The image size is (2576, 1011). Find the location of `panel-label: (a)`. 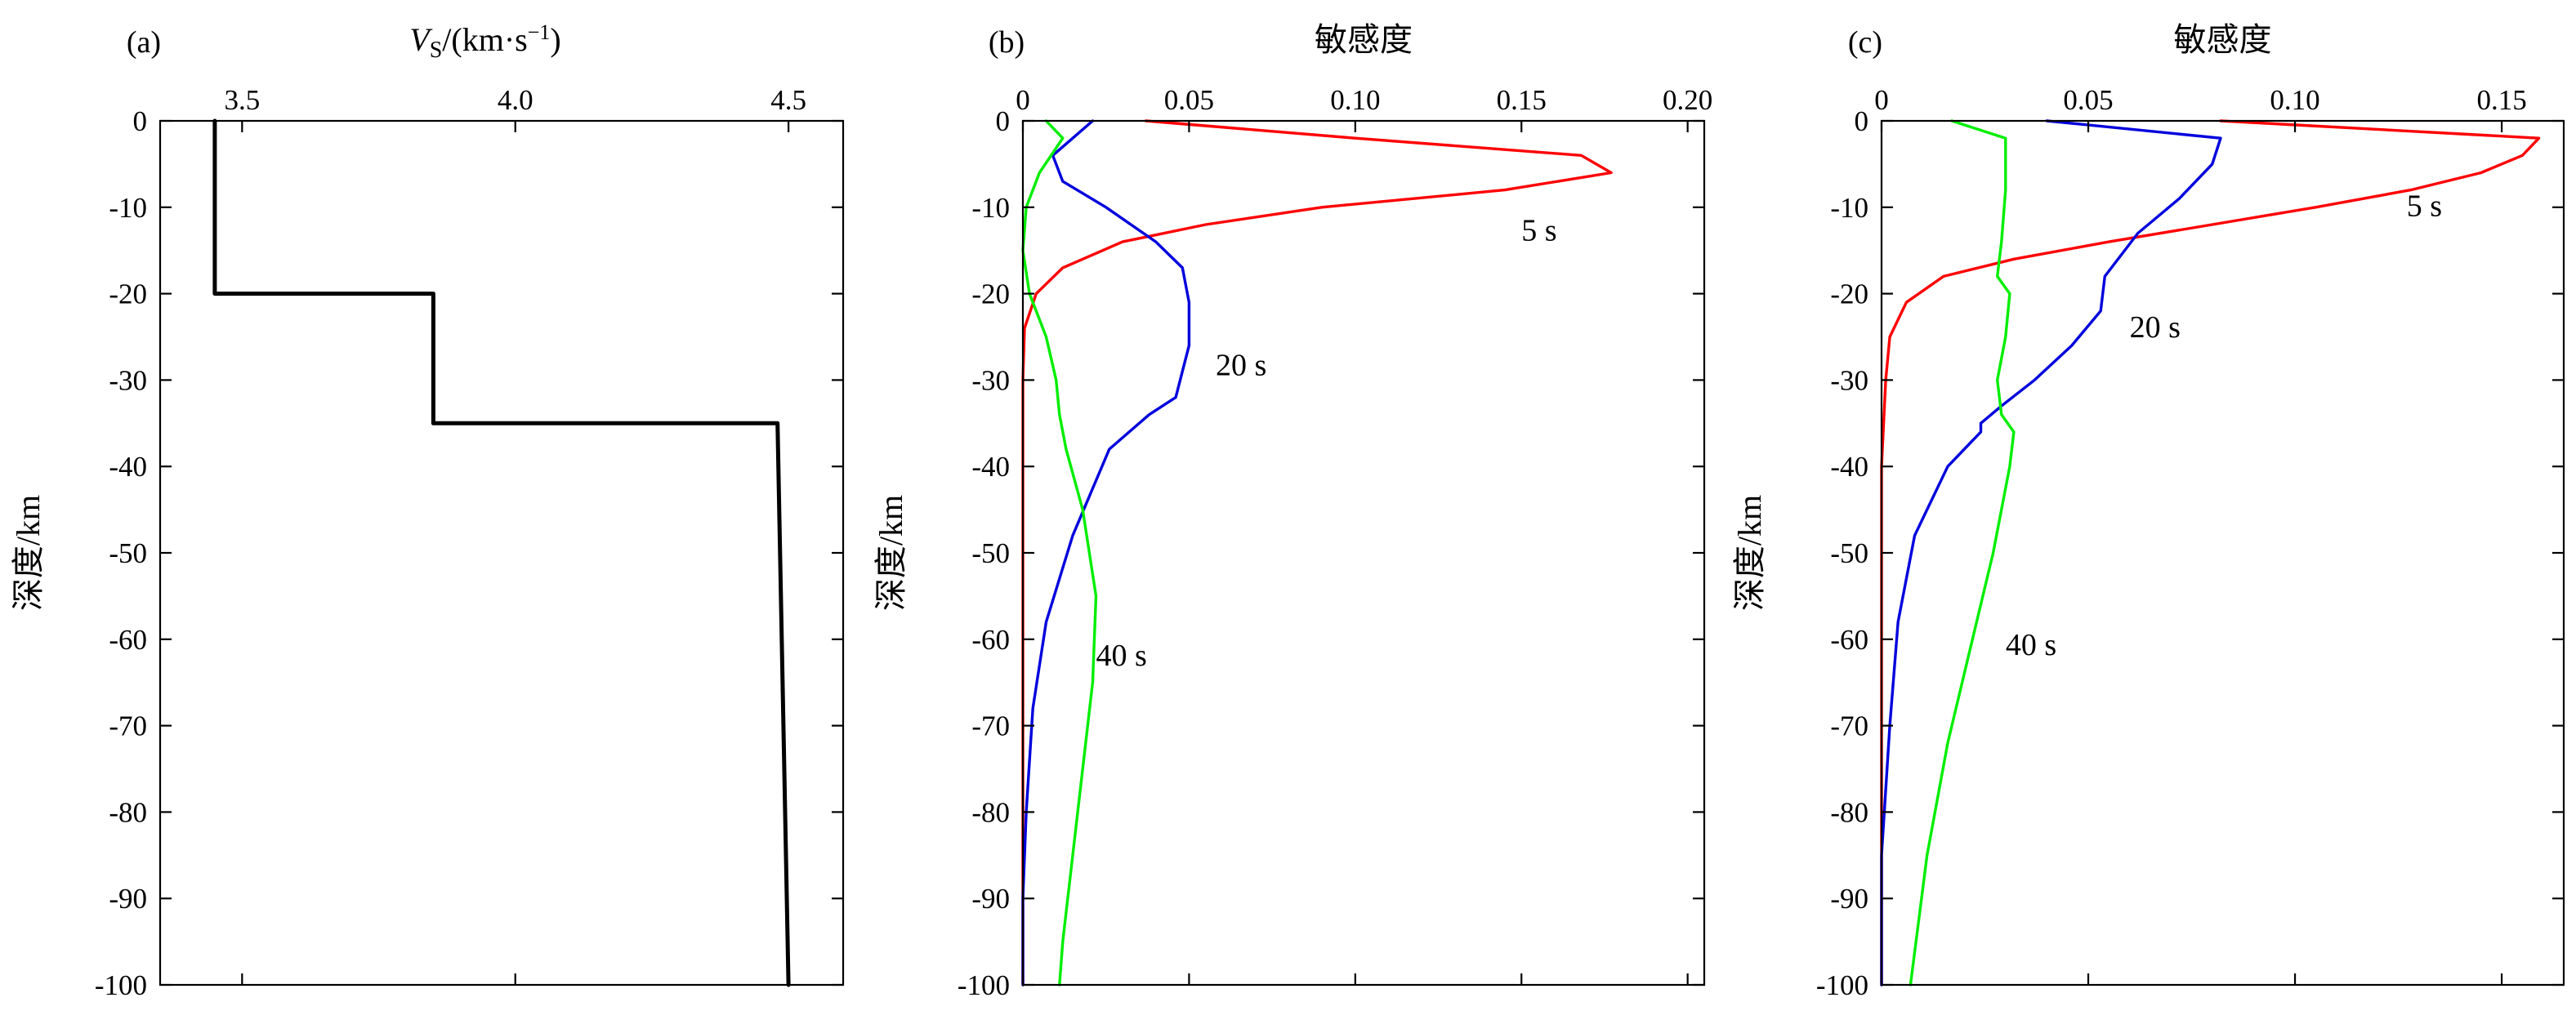

panel-label: (a) is located at coordinates (144, 42).